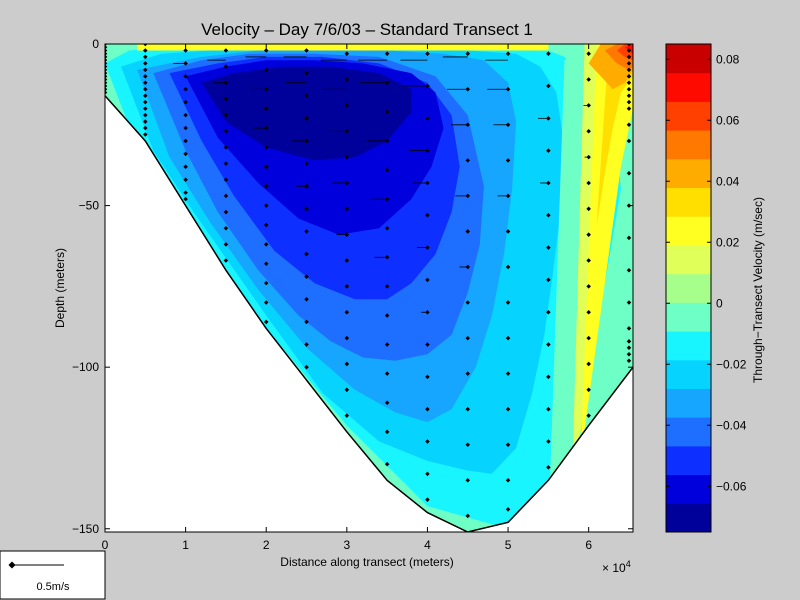  Describe the element at coordinates (366, 562) in the screenshot. I see `x-axis-label: Distance along transect (meters)` at that location.